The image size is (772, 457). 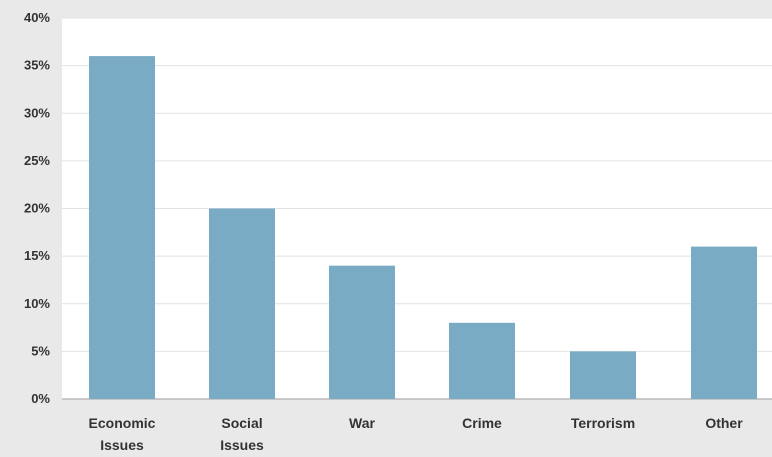 I want to click on x-category-label: Terrorism, so click(x=603, y=423).